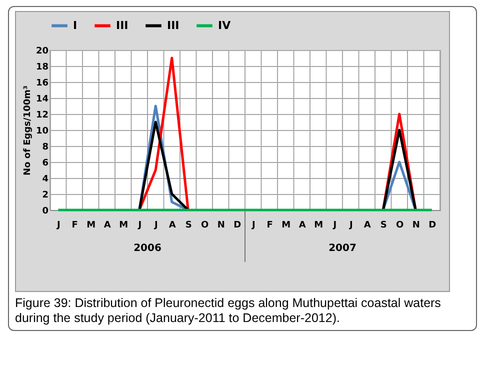 This screenshot has width=487, height=365. Describe the element at coordinates (45, 211) in the screenshot. I see `y-tick-label: 0` at that location.